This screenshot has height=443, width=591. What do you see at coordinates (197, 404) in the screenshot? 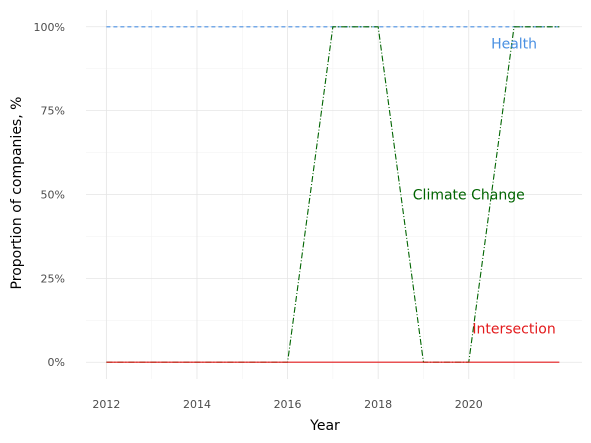
I see `x-tick-label: 2014` at bounding box center [197, 404].